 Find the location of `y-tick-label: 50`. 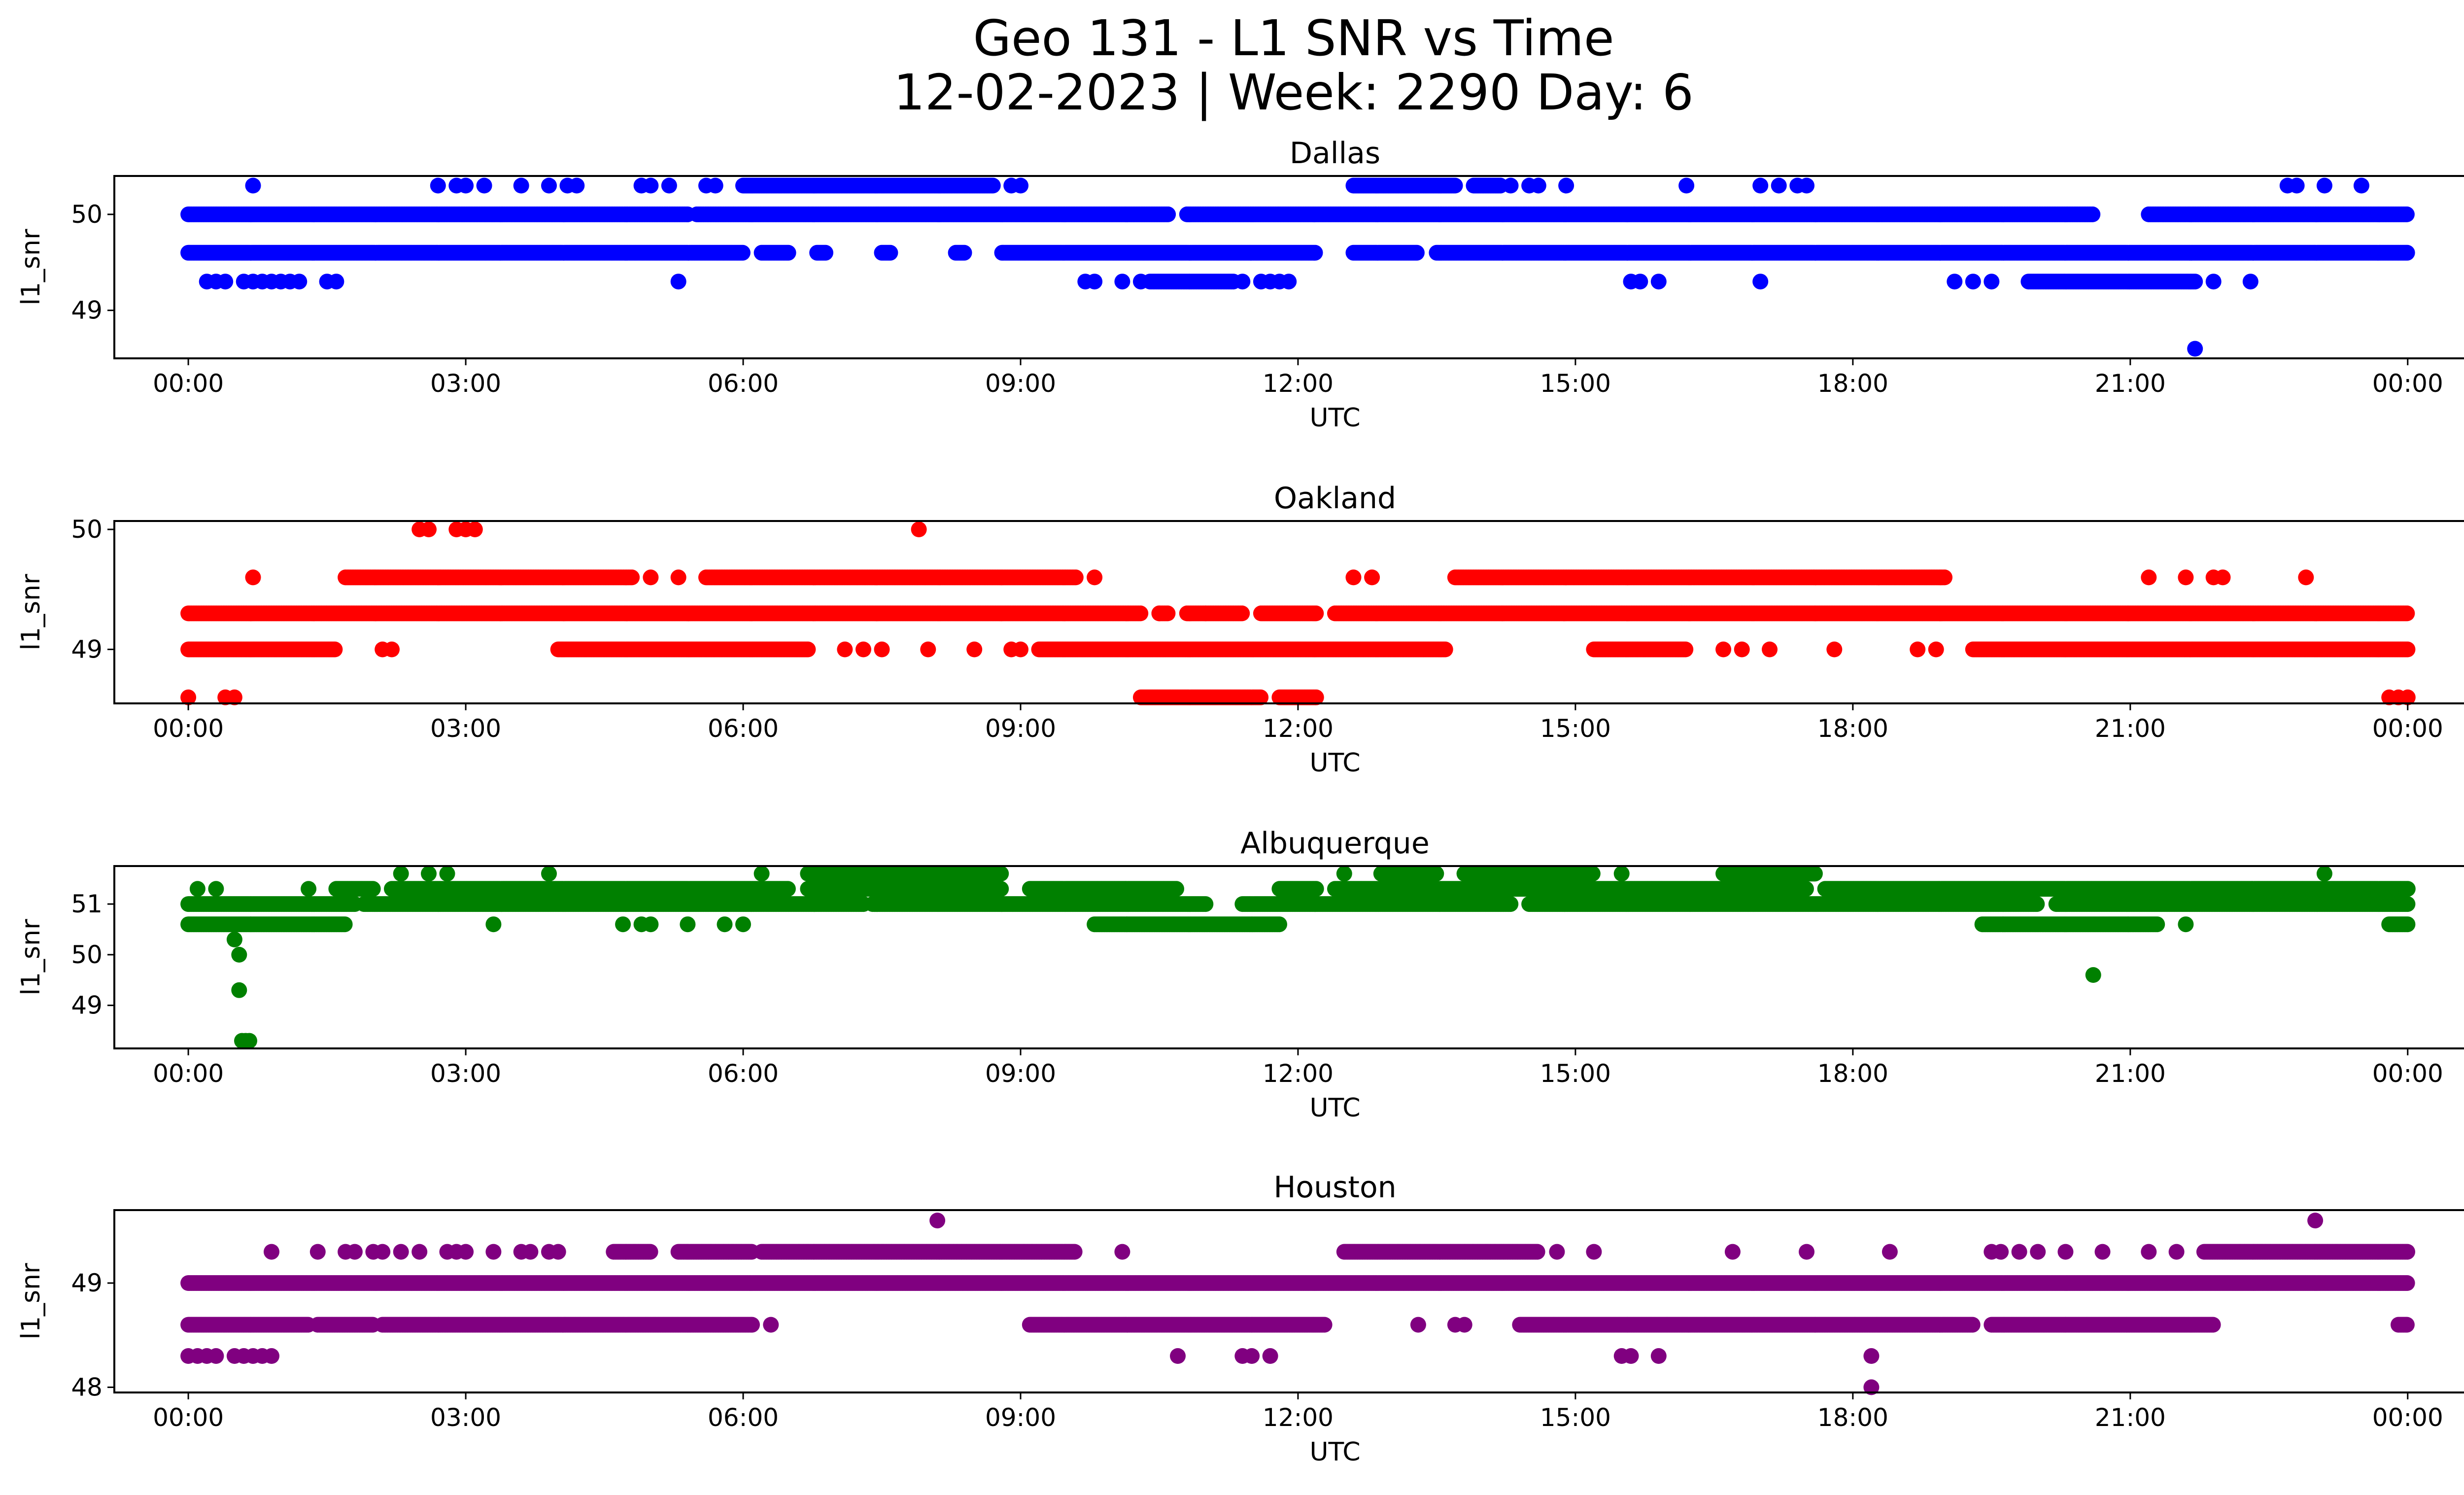

y-tick-label: 50 is located at coordinates (87, 214).